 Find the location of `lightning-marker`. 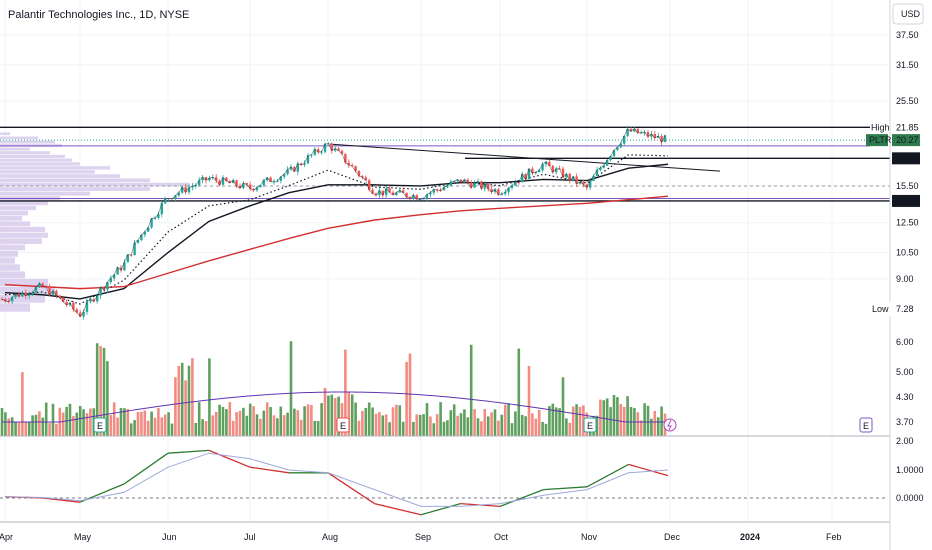

lightning-marker is located at coordinates (670, 425).